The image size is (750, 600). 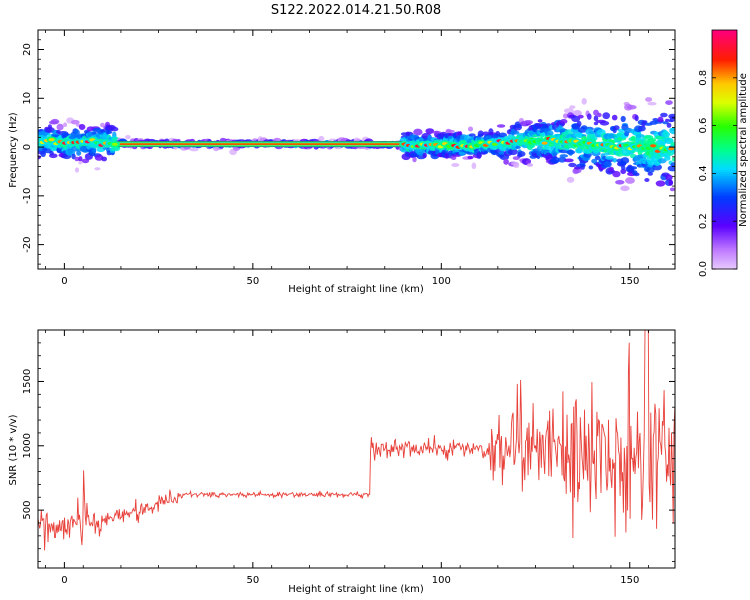 I want to click on x-tick-label: 100, so click(x=441, y=580).